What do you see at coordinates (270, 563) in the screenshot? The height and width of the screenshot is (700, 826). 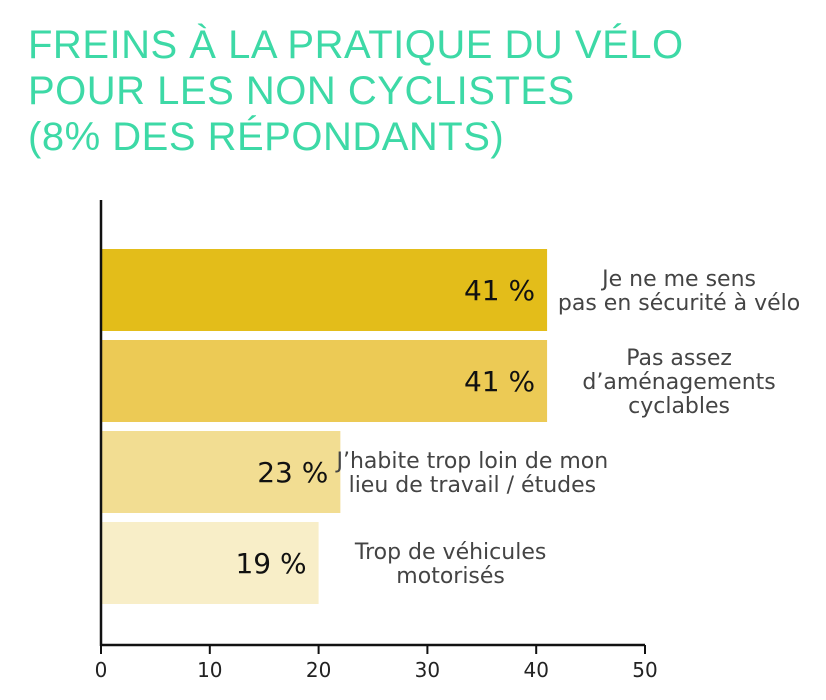 I see `bar-value-label-4: 19 %` at bounding box center [270, 563].